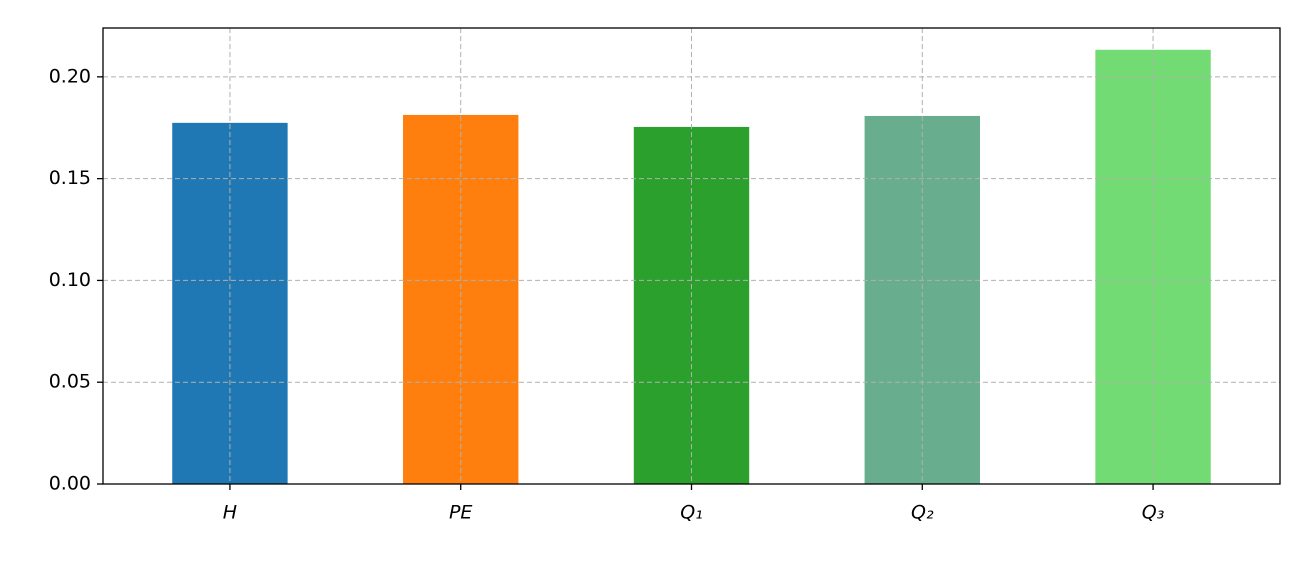 The image size is (1308, 565). What do you see at coordinates (922, 513) in the screenshot?
I see `x-tick-label: Q₂` at bounding box center [922, 513].